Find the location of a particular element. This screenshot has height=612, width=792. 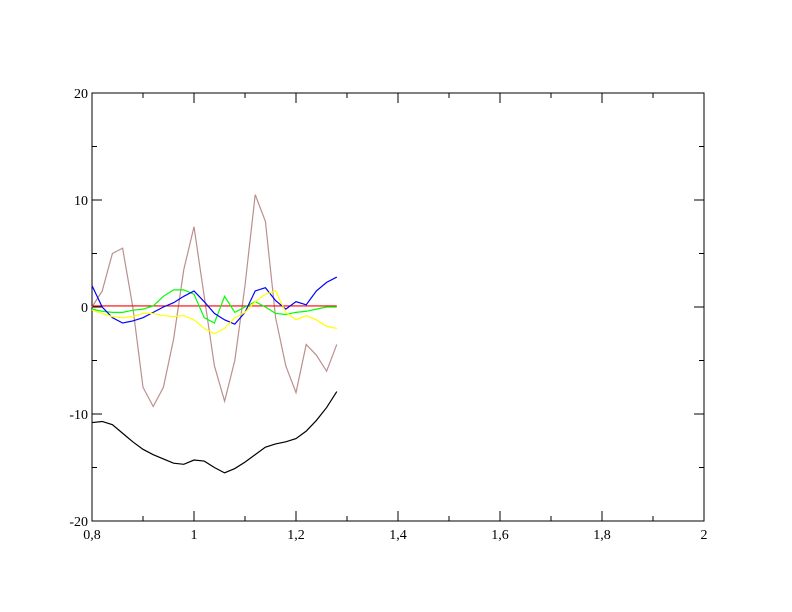

x-tick-label: 1 is located at coordinates (194, 535).